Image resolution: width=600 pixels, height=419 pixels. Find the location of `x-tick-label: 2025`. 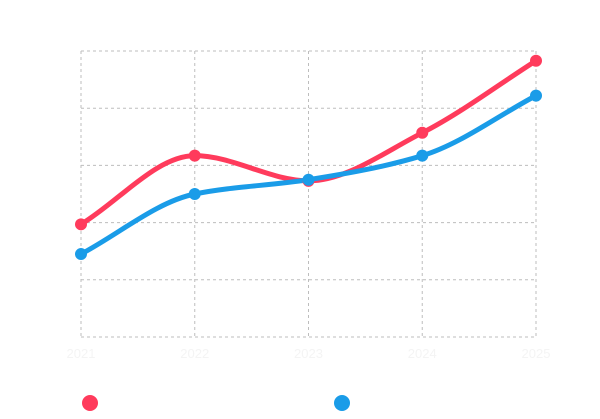

x-tick-label: 2025 is located at coordinates (536, 353).